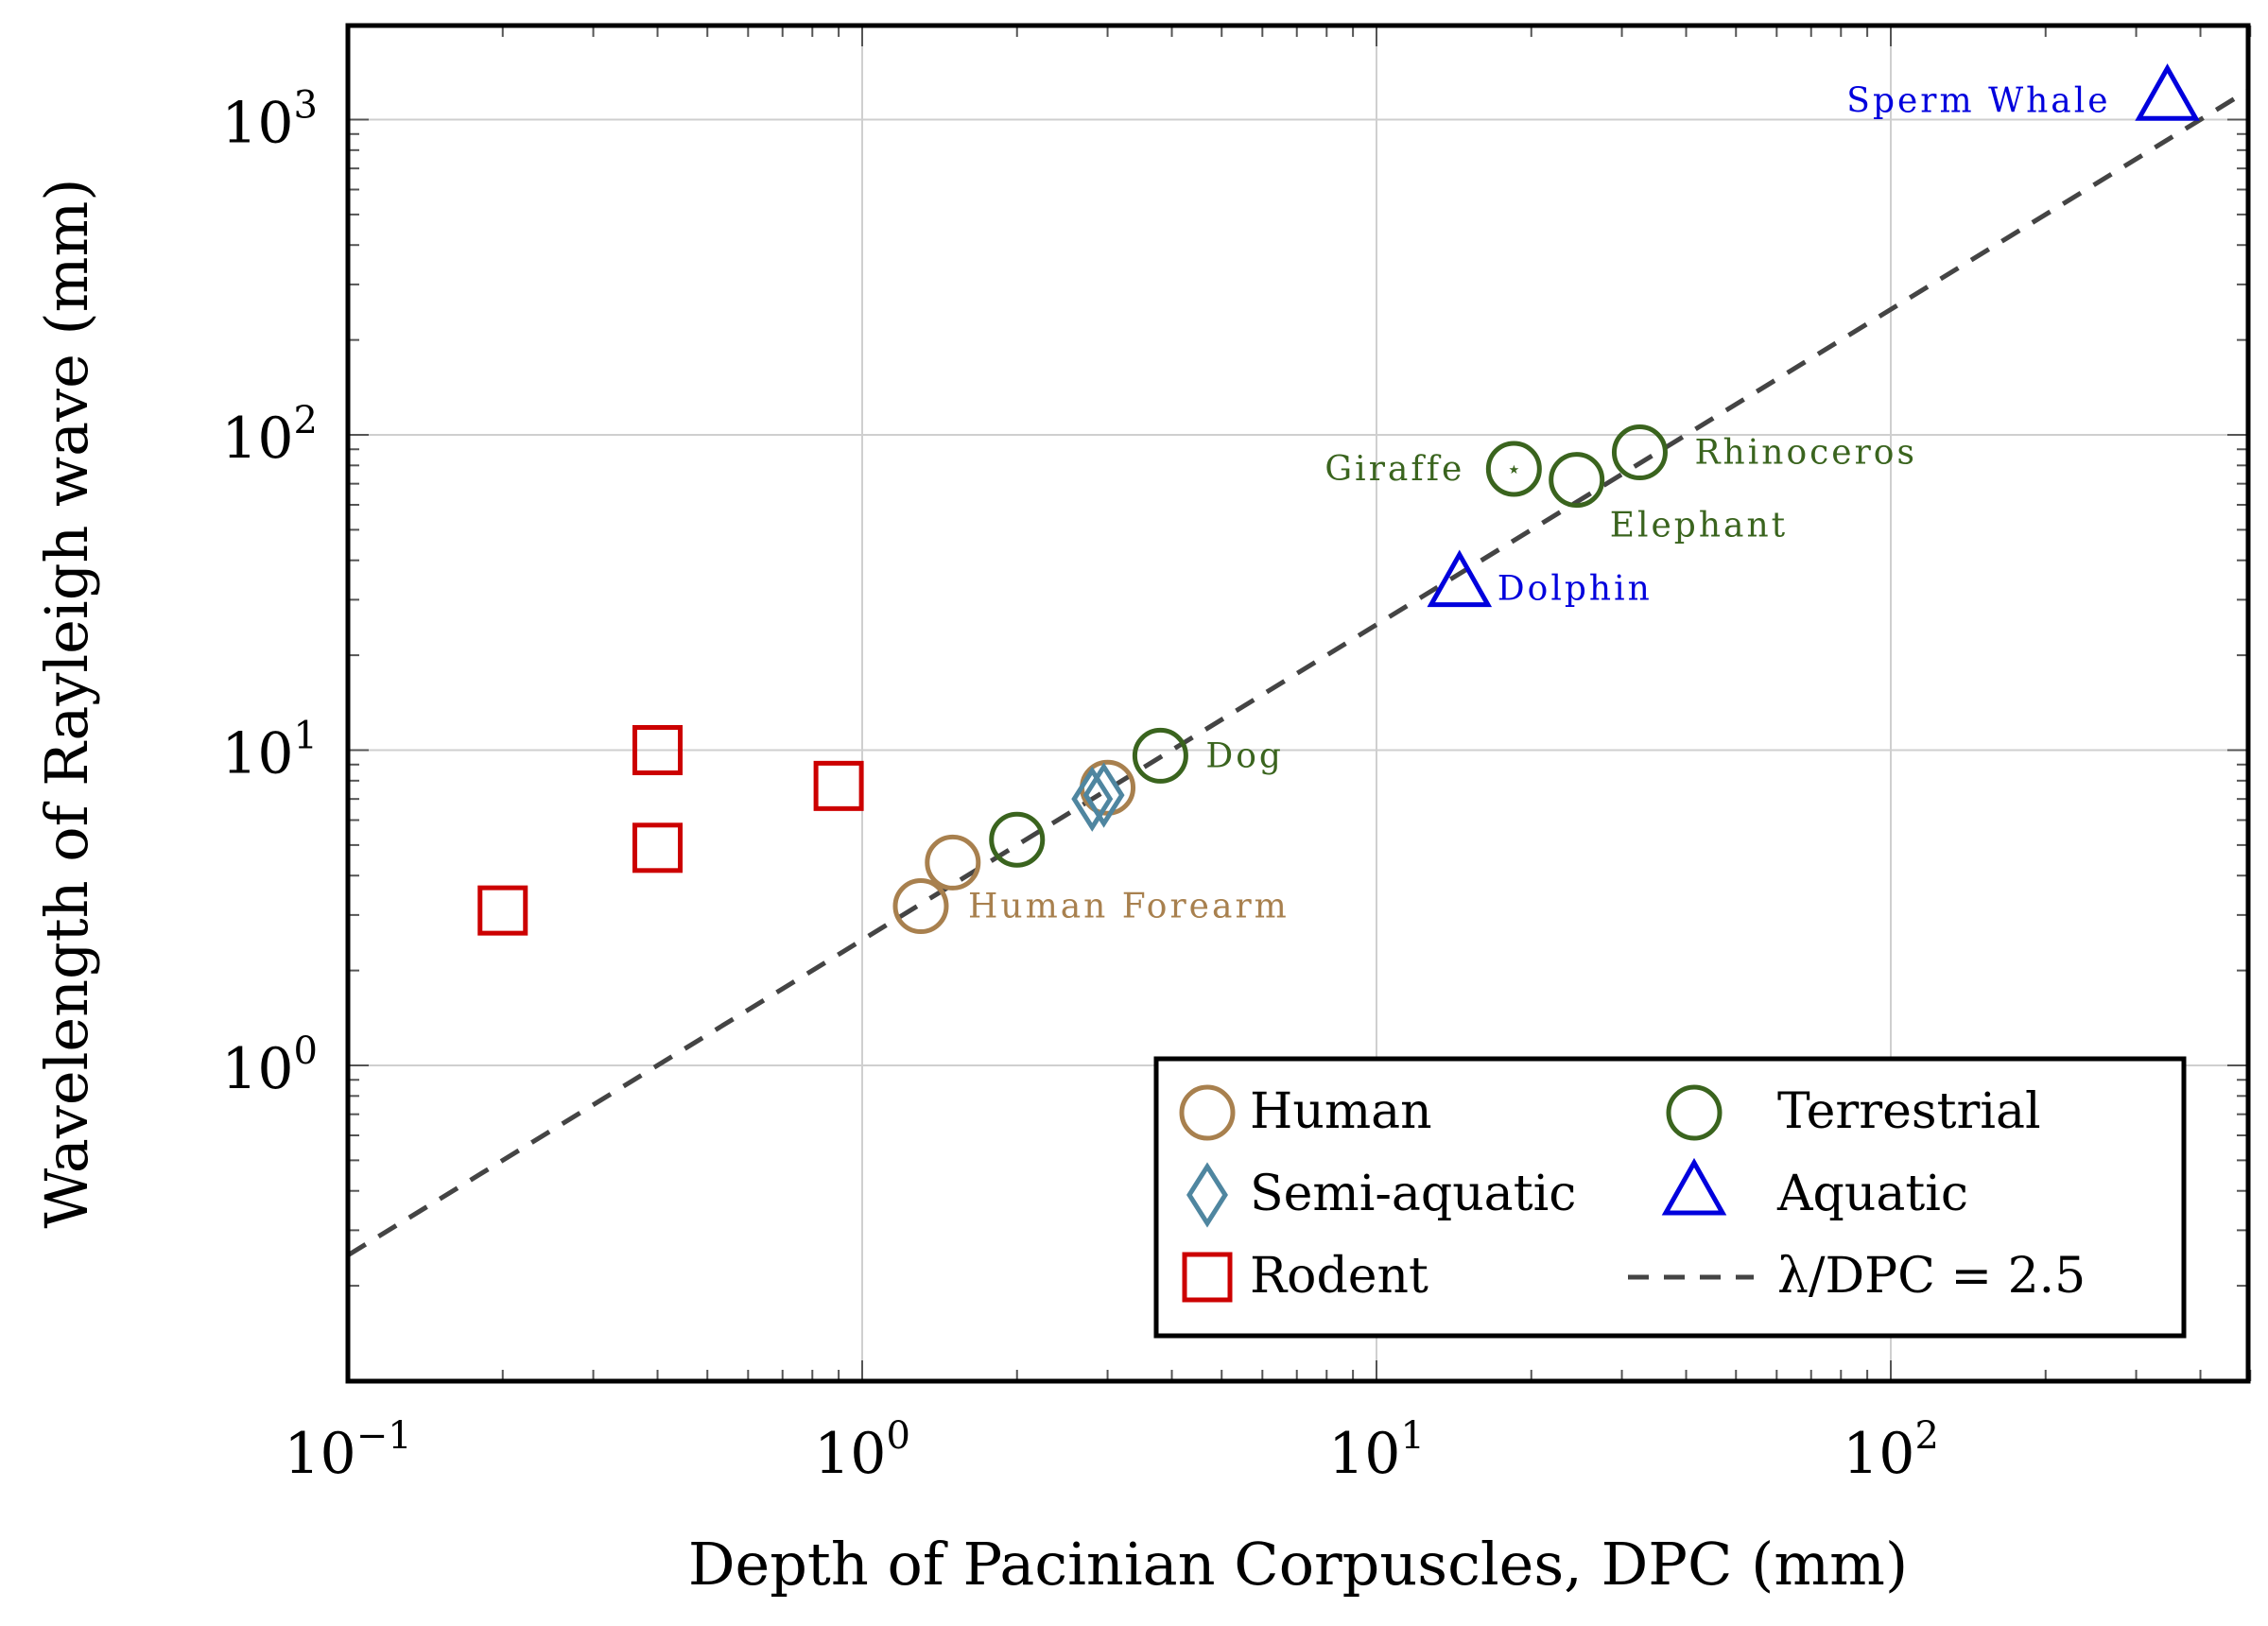 This screenshot has height=1626, width=2268. Describe the element at coordinates (1413, 1194) in the screenshot. I see `legend-label-semi-aquatic: Semi-aquatic` at that location.